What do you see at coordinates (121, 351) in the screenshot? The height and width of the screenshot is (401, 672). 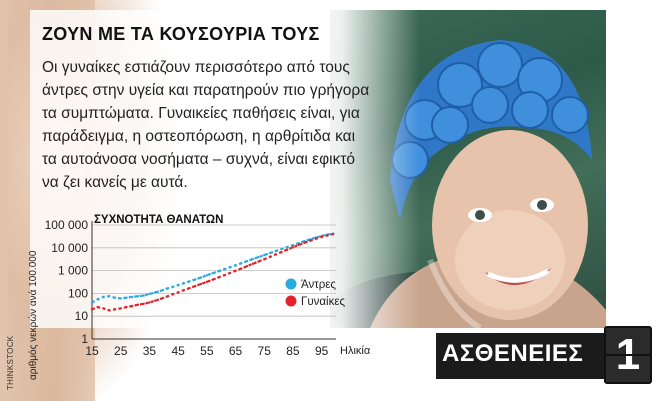 I see `x-tick-label: 25` at bounding box center [121, 351].